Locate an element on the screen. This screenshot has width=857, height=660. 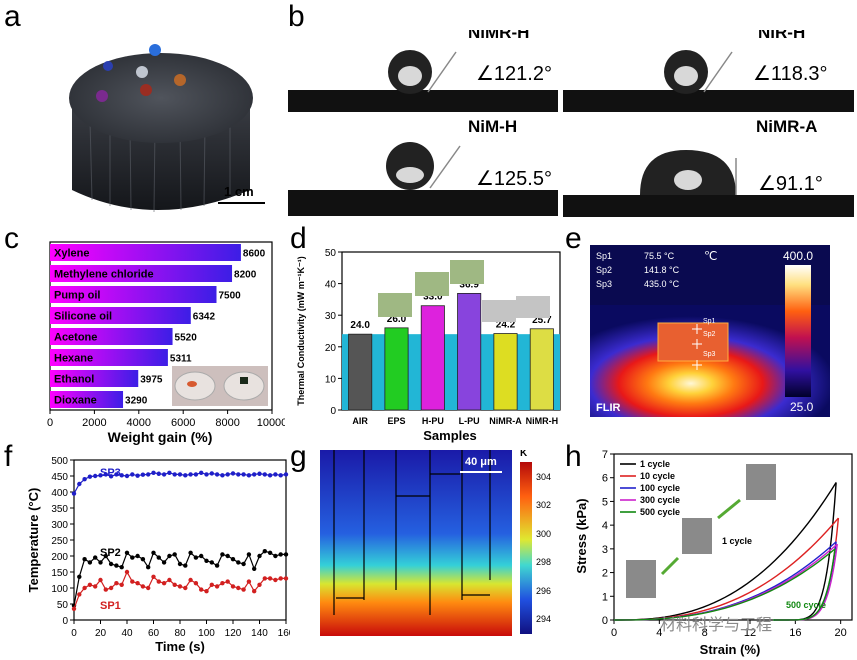
bar-category-label: Silicone oil is located at coordinates (83, 317).